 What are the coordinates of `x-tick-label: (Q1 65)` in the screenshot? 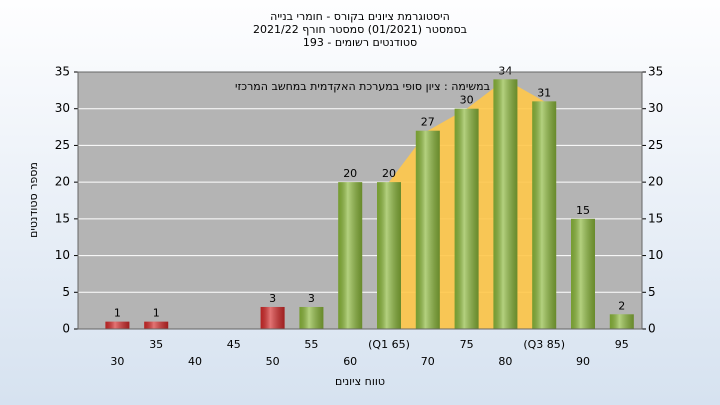 It's located at (389, 344).